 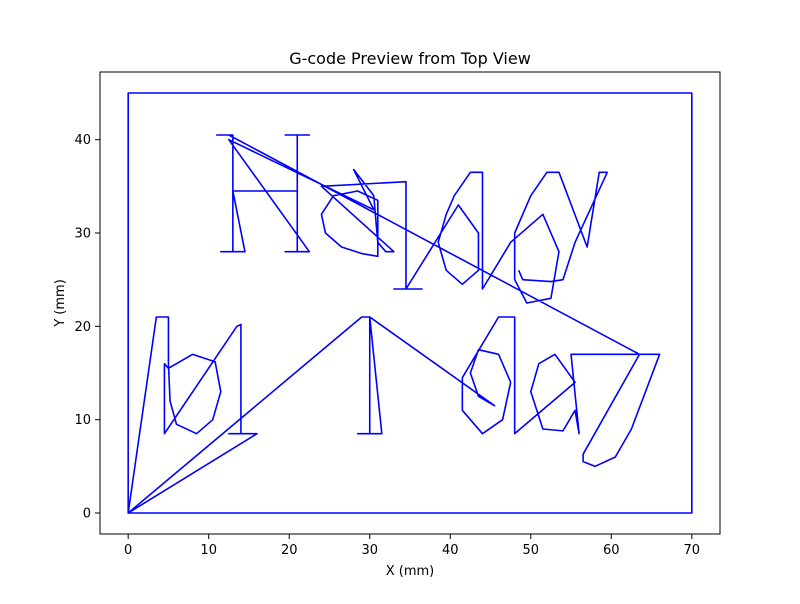 What do you see at coordinates (611, 550) in the screenshot?
I see `x-tick-label: 60` at bounding box center [611, 550].